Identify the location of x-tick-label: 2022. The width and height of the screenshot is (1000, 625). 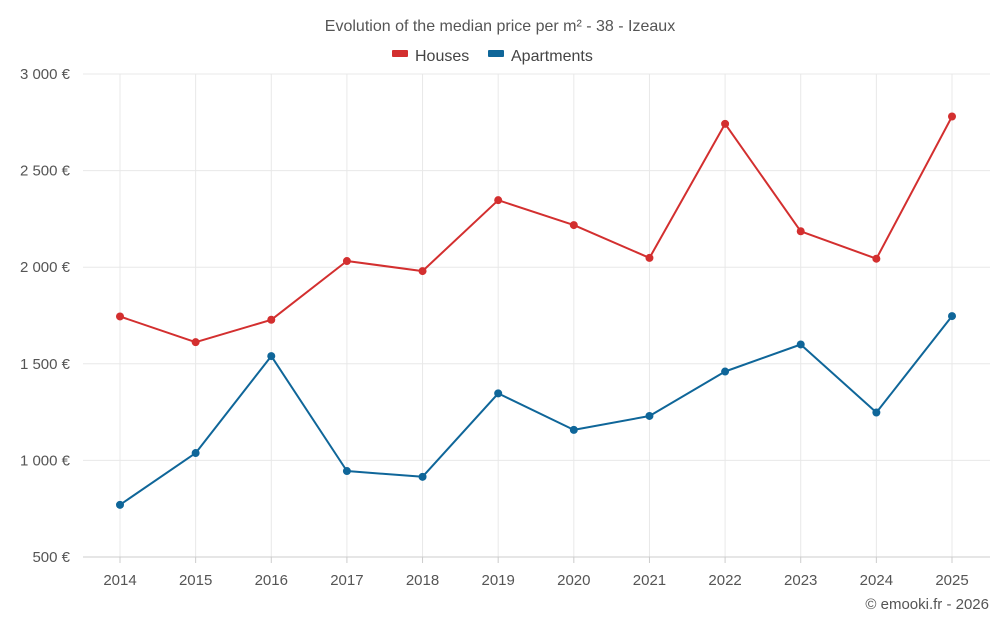
(724, 580).